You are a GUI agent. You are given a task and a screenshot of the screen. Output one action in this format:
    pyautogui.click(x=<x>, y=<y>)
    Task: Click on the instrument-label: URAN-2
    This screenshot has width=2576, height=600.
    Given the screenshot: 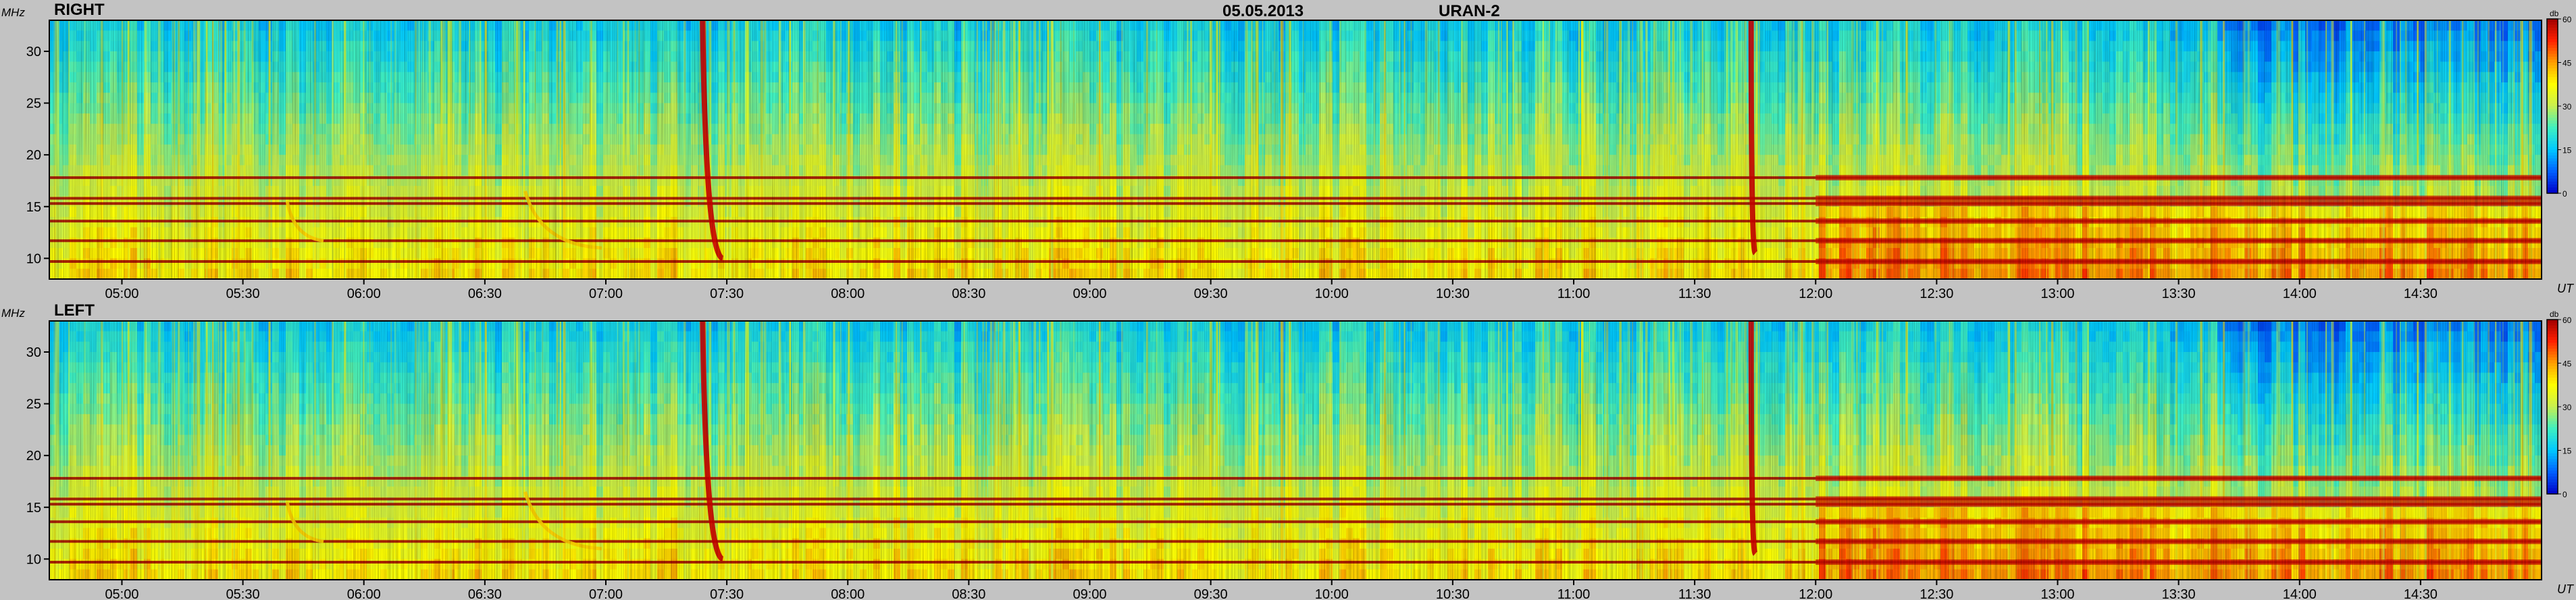 What is the action you would take?
    pyautogui.click(x=1469, y=11)
    